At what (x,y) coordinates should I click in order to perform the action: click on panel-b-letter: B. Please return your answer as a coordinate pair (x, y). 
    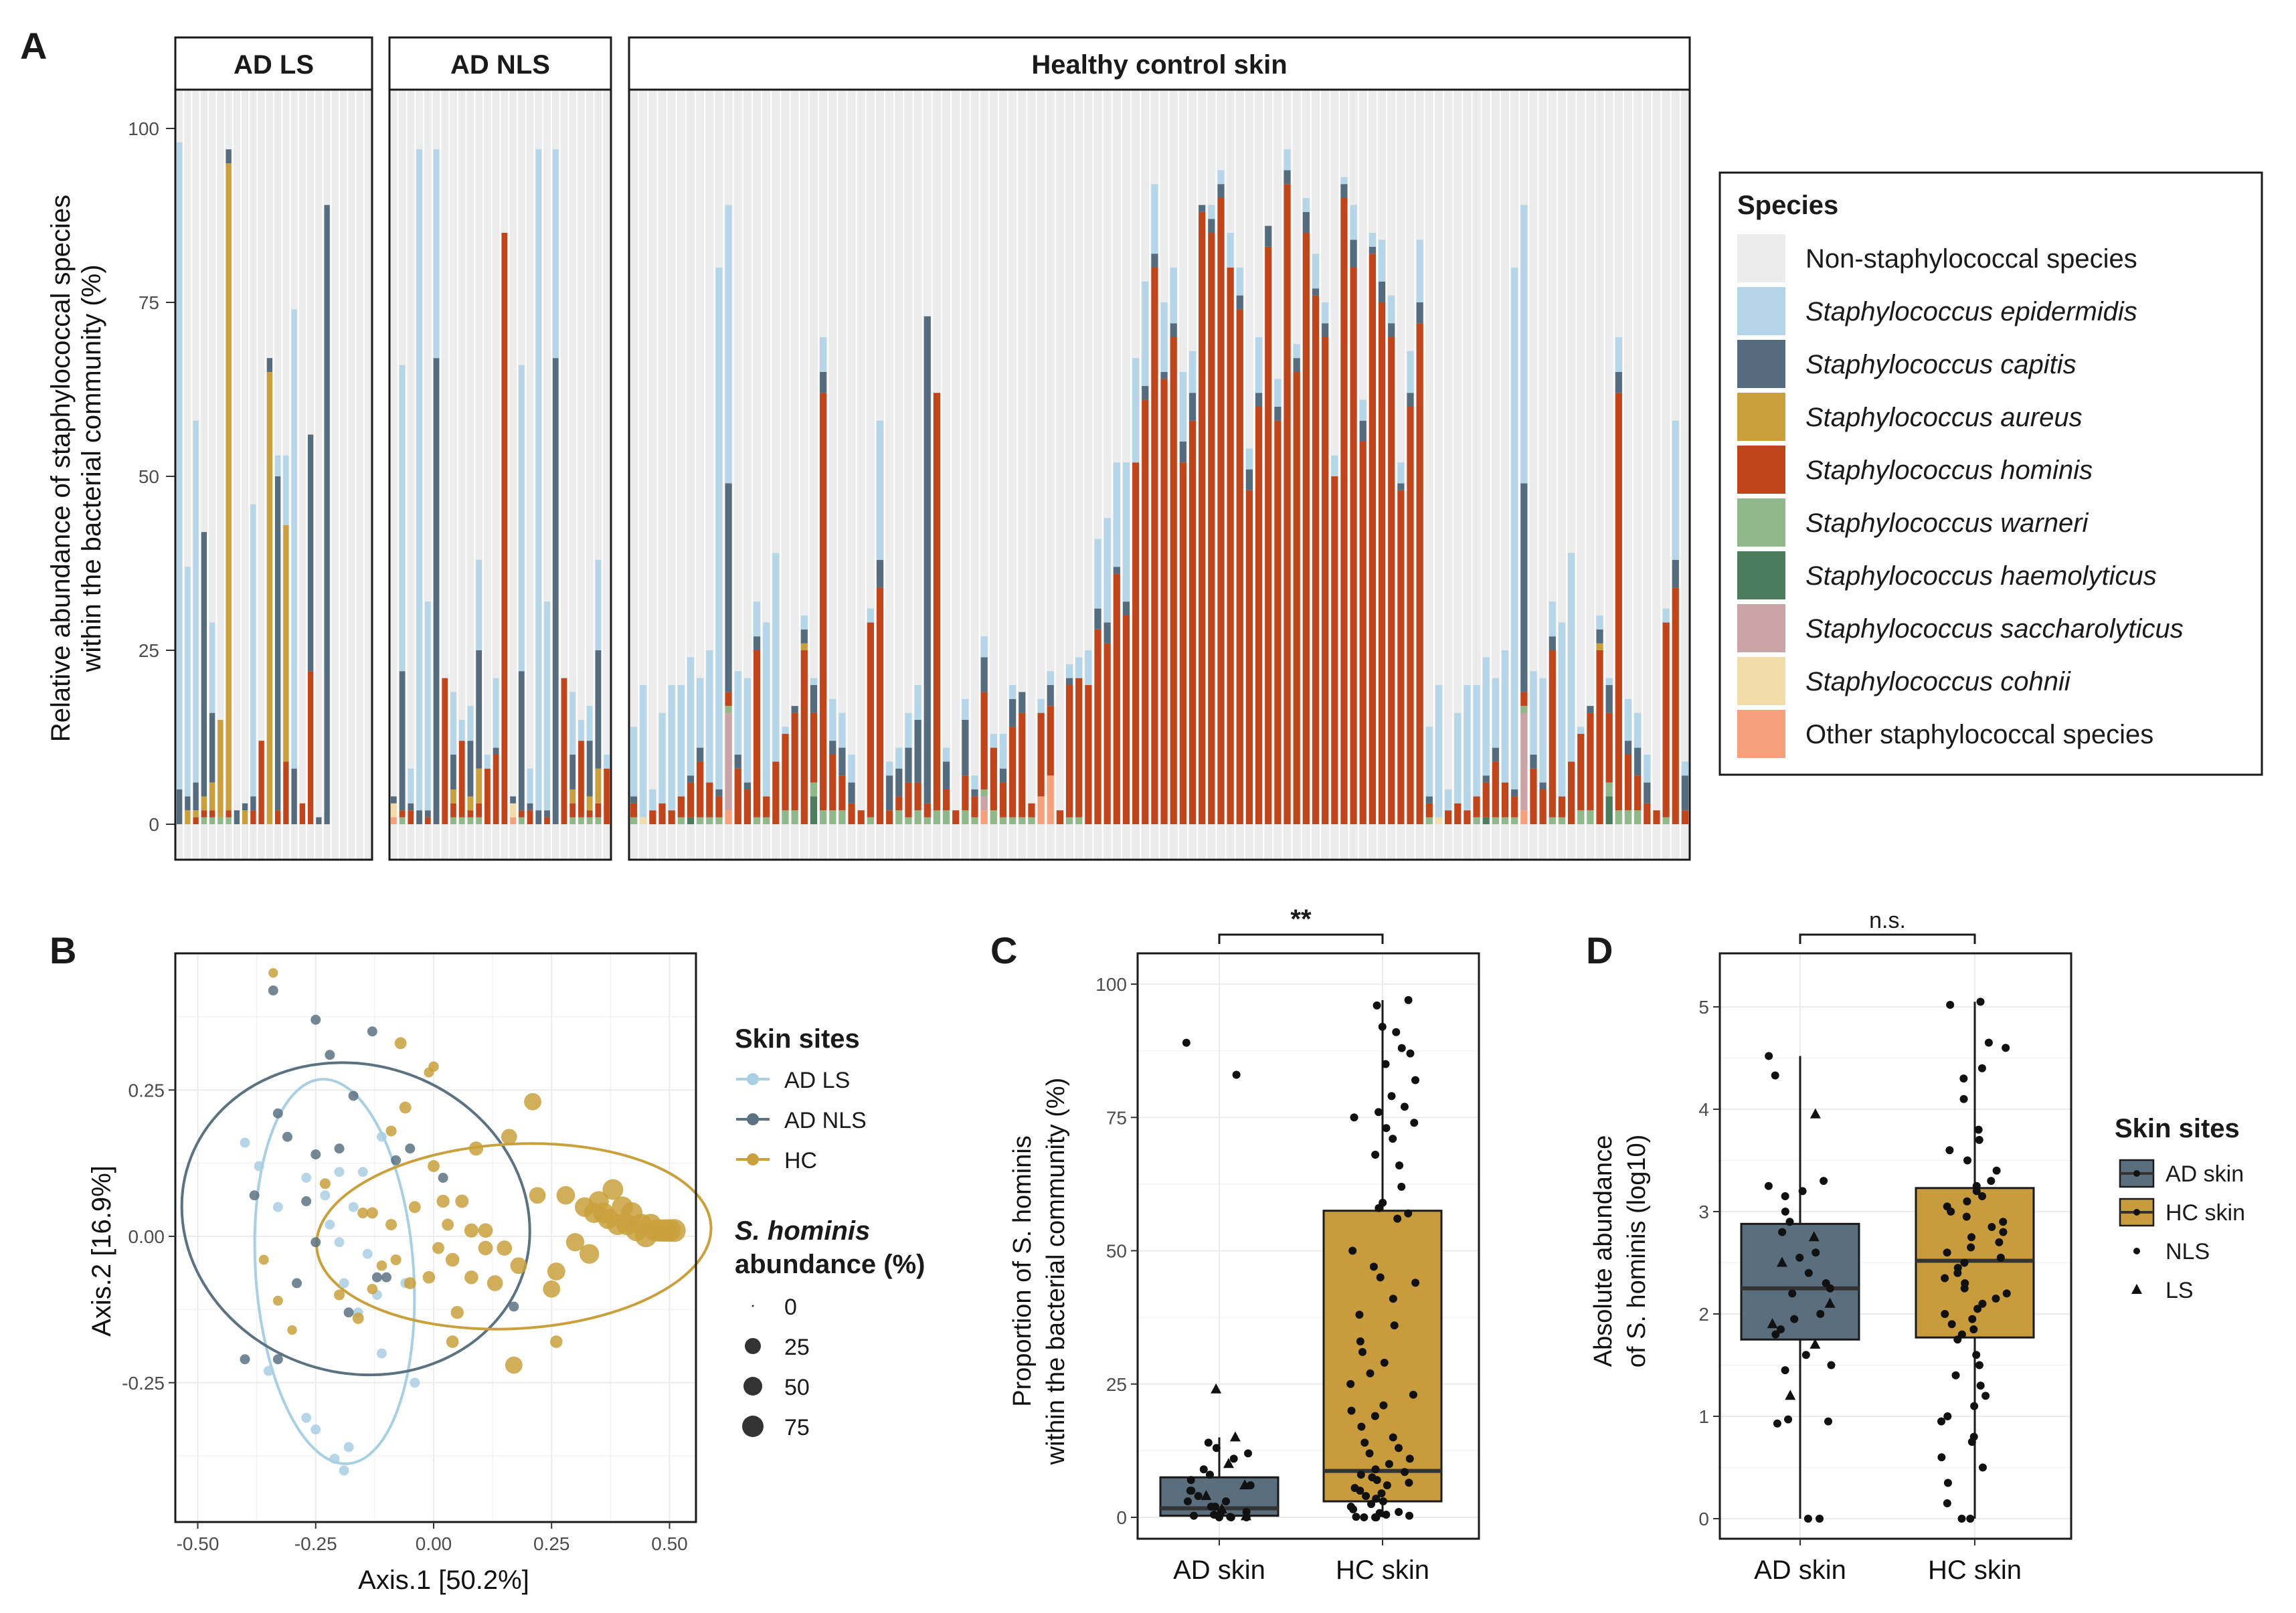
    Looking at the image, I should click on (63, 950).